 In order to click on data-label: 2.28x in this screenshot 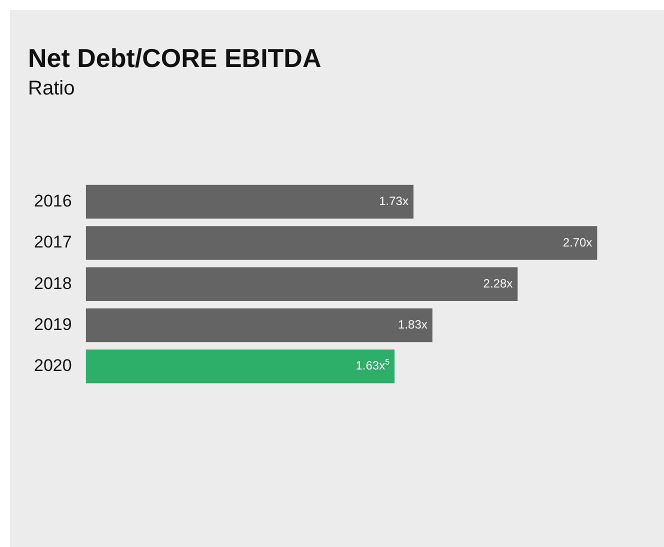, I will do `click(498, 283)`.